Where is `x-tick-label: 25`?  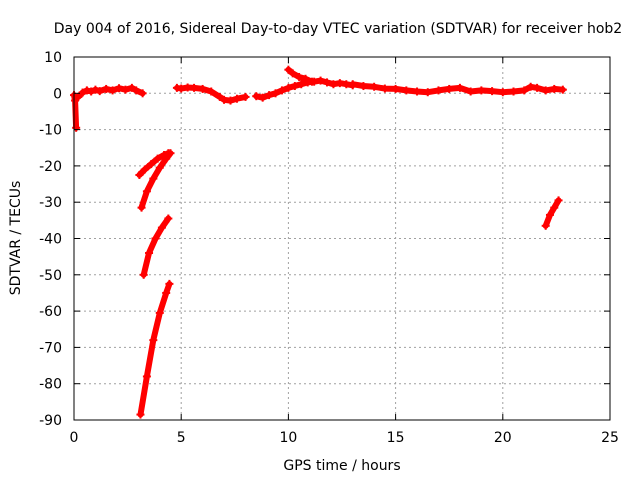
x-tick-label: 25 is located at coordinates (610, 438).